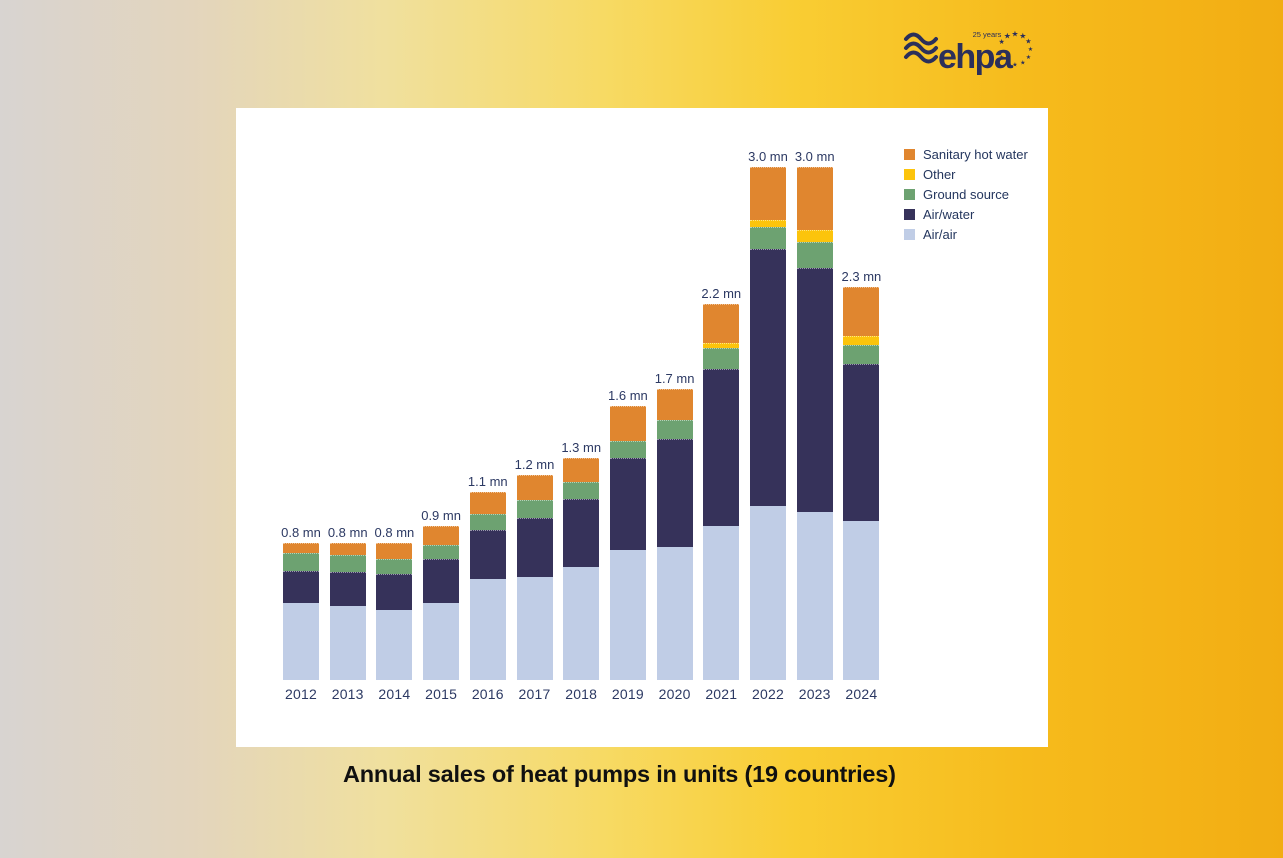  Describe the element at coordinates (628, 396) in the screenshot. I see `bar-total-label-2019: 1.6 mn` at that location.